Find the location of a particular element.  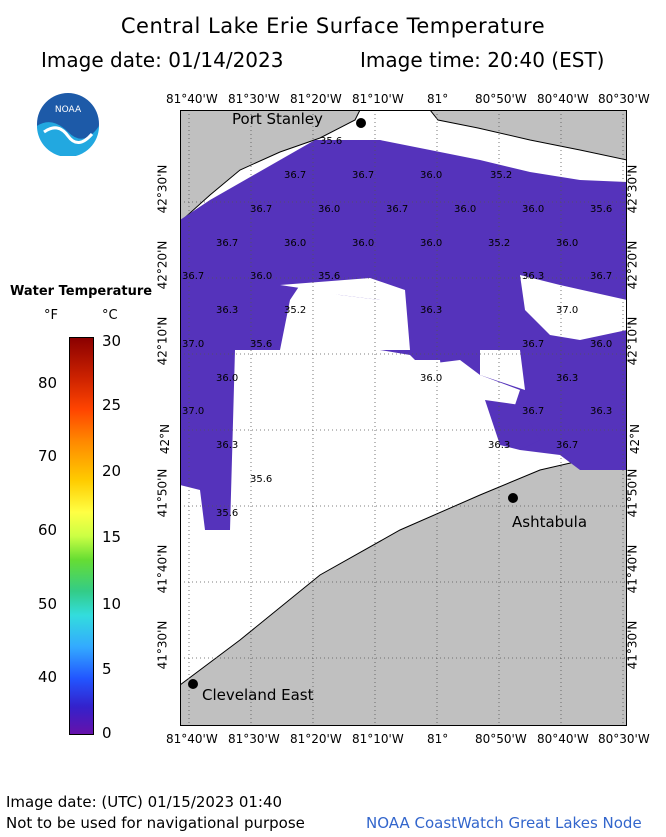

city-label: Ashtabula is located at coordinates (549, 522).